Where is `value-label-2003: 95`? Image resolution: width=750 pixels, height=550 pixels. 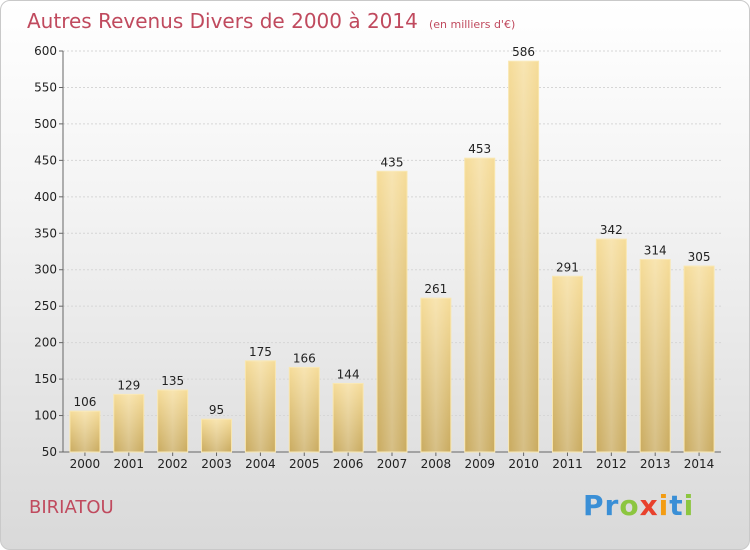 value-label-2003: 95 is located at coordinates (216, 410).